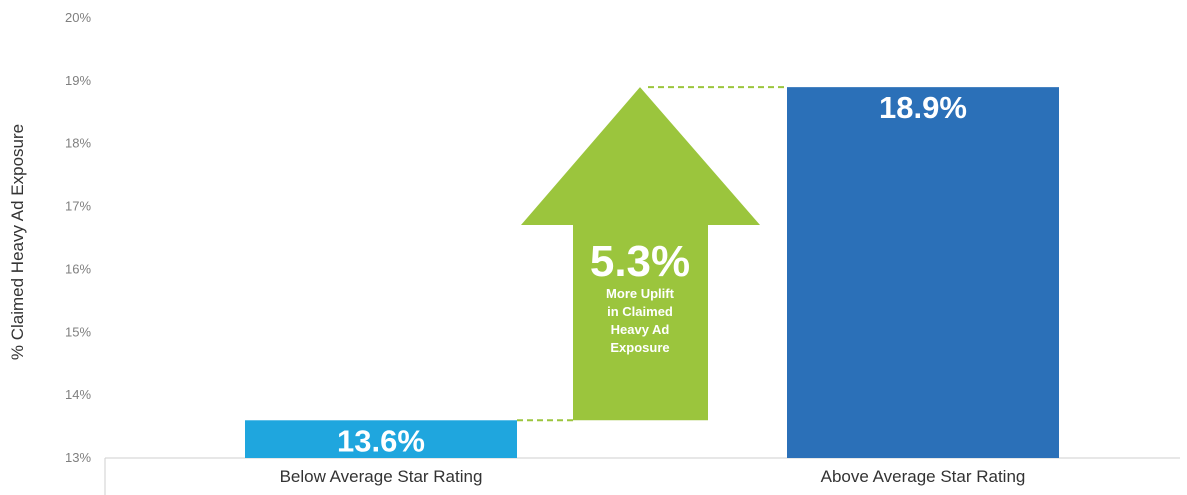 Image resolution: width=1187 pixels, height=495 pixels. Describe the element at coordinates (639, 347) in the screenshot. I see `uplift-caption-line: Exposure` at that location.